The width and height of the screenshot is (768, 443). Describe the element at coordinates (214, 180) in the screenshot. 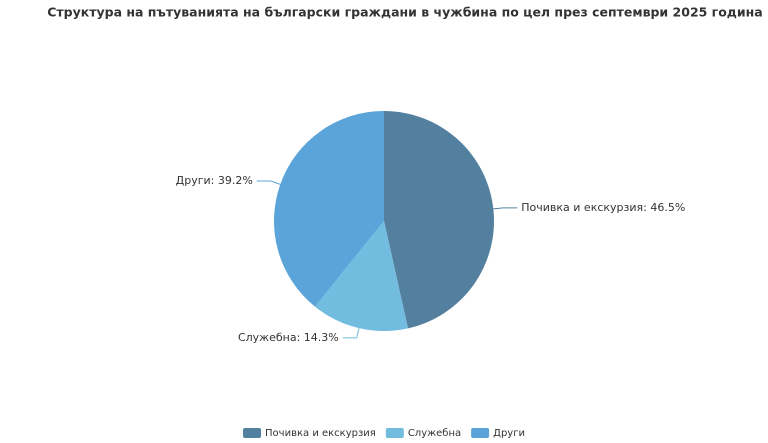

I see `data-label: Други: 39.2%` at that location.